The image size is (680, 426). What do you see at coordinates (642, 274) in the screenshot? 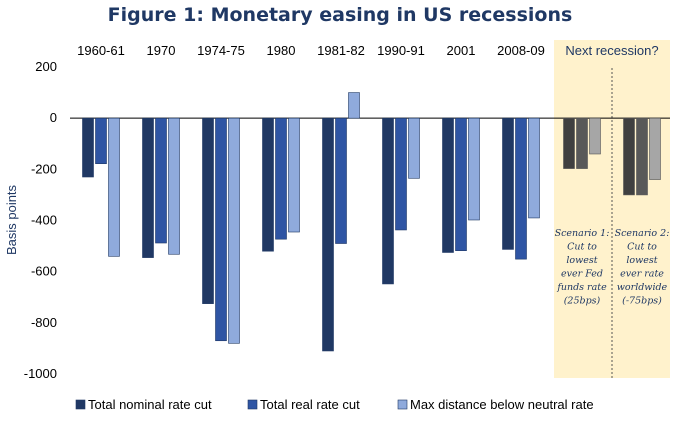
I see `scenario-2-note: ever rate` at bounding box center [642, 274].